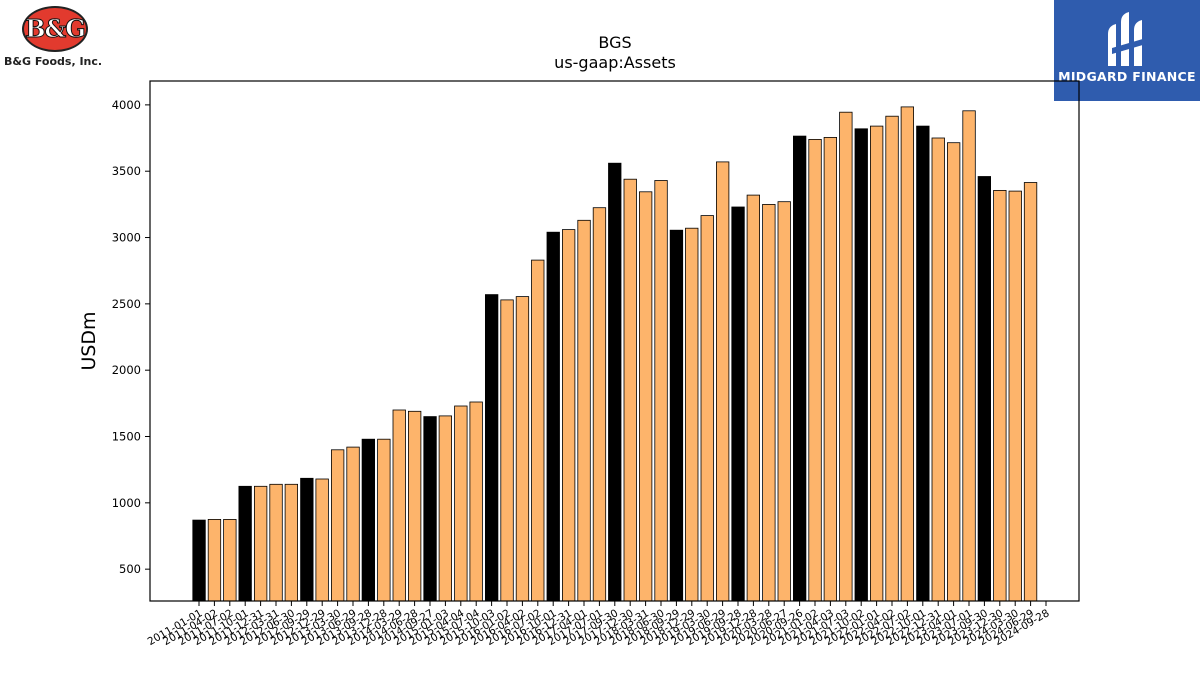 The height and width of the screenshot is (675, 1200). What do you see at coordinates (126, 304) in the screenshot?
I see `y-tick-label: 2500` at bounding box center [126, 304].